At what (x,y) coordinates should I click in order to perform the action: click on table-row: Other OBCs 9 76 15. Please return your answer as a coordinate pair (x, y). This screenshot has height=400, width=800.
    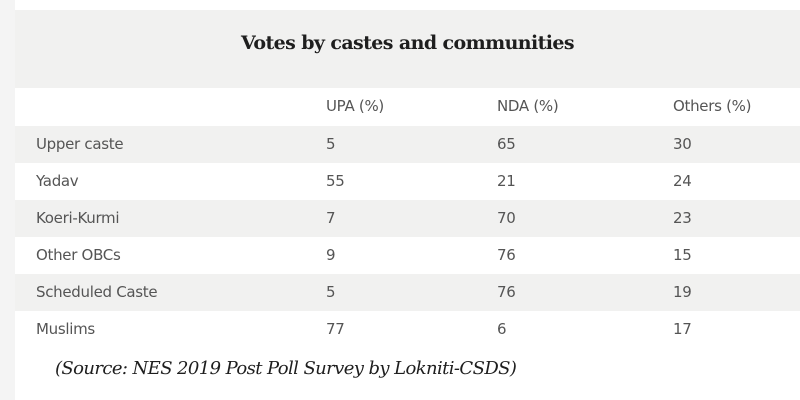
    Looking at the image, I should click on (407, 255).